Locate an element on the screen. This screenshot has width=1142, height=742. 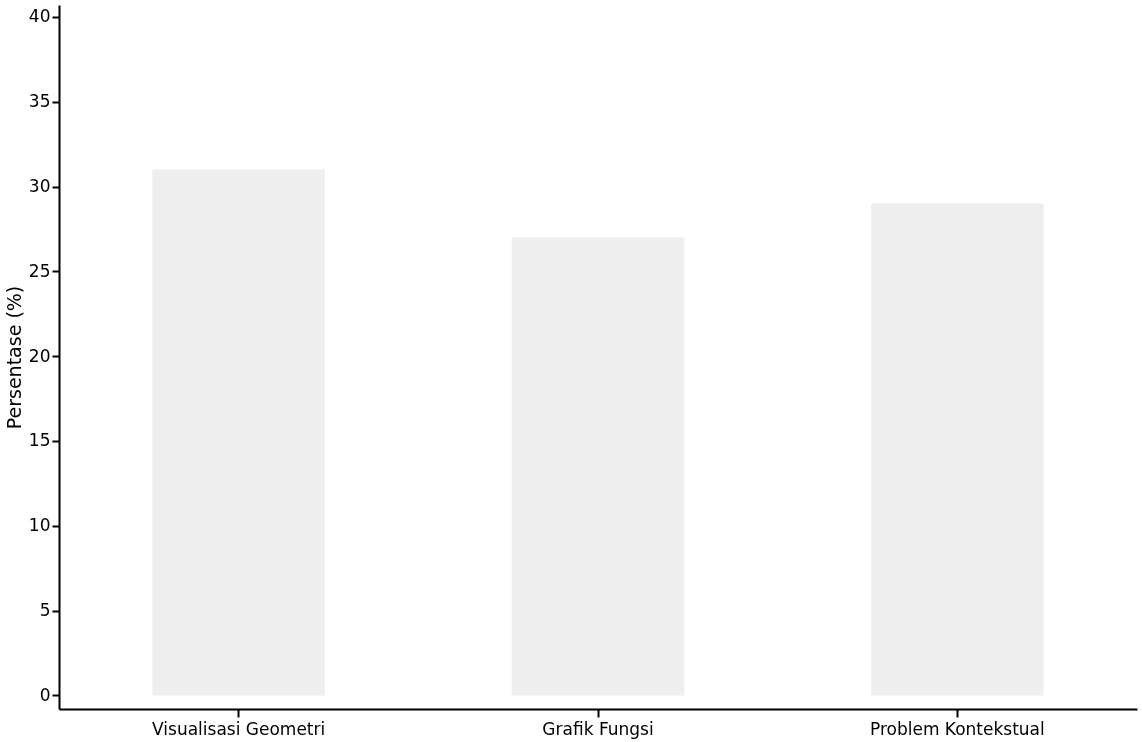
y-tick-label: 15 is located at coordinates (39, 440).